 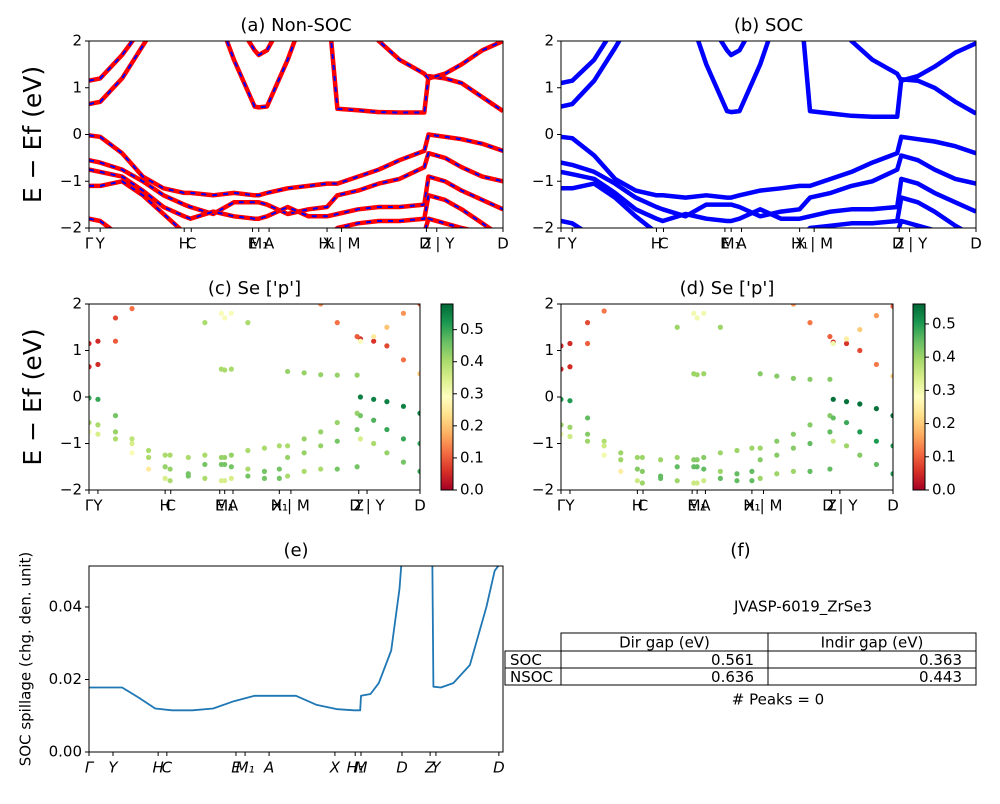 I want to click on table-cell, so click(x=872, y=676).